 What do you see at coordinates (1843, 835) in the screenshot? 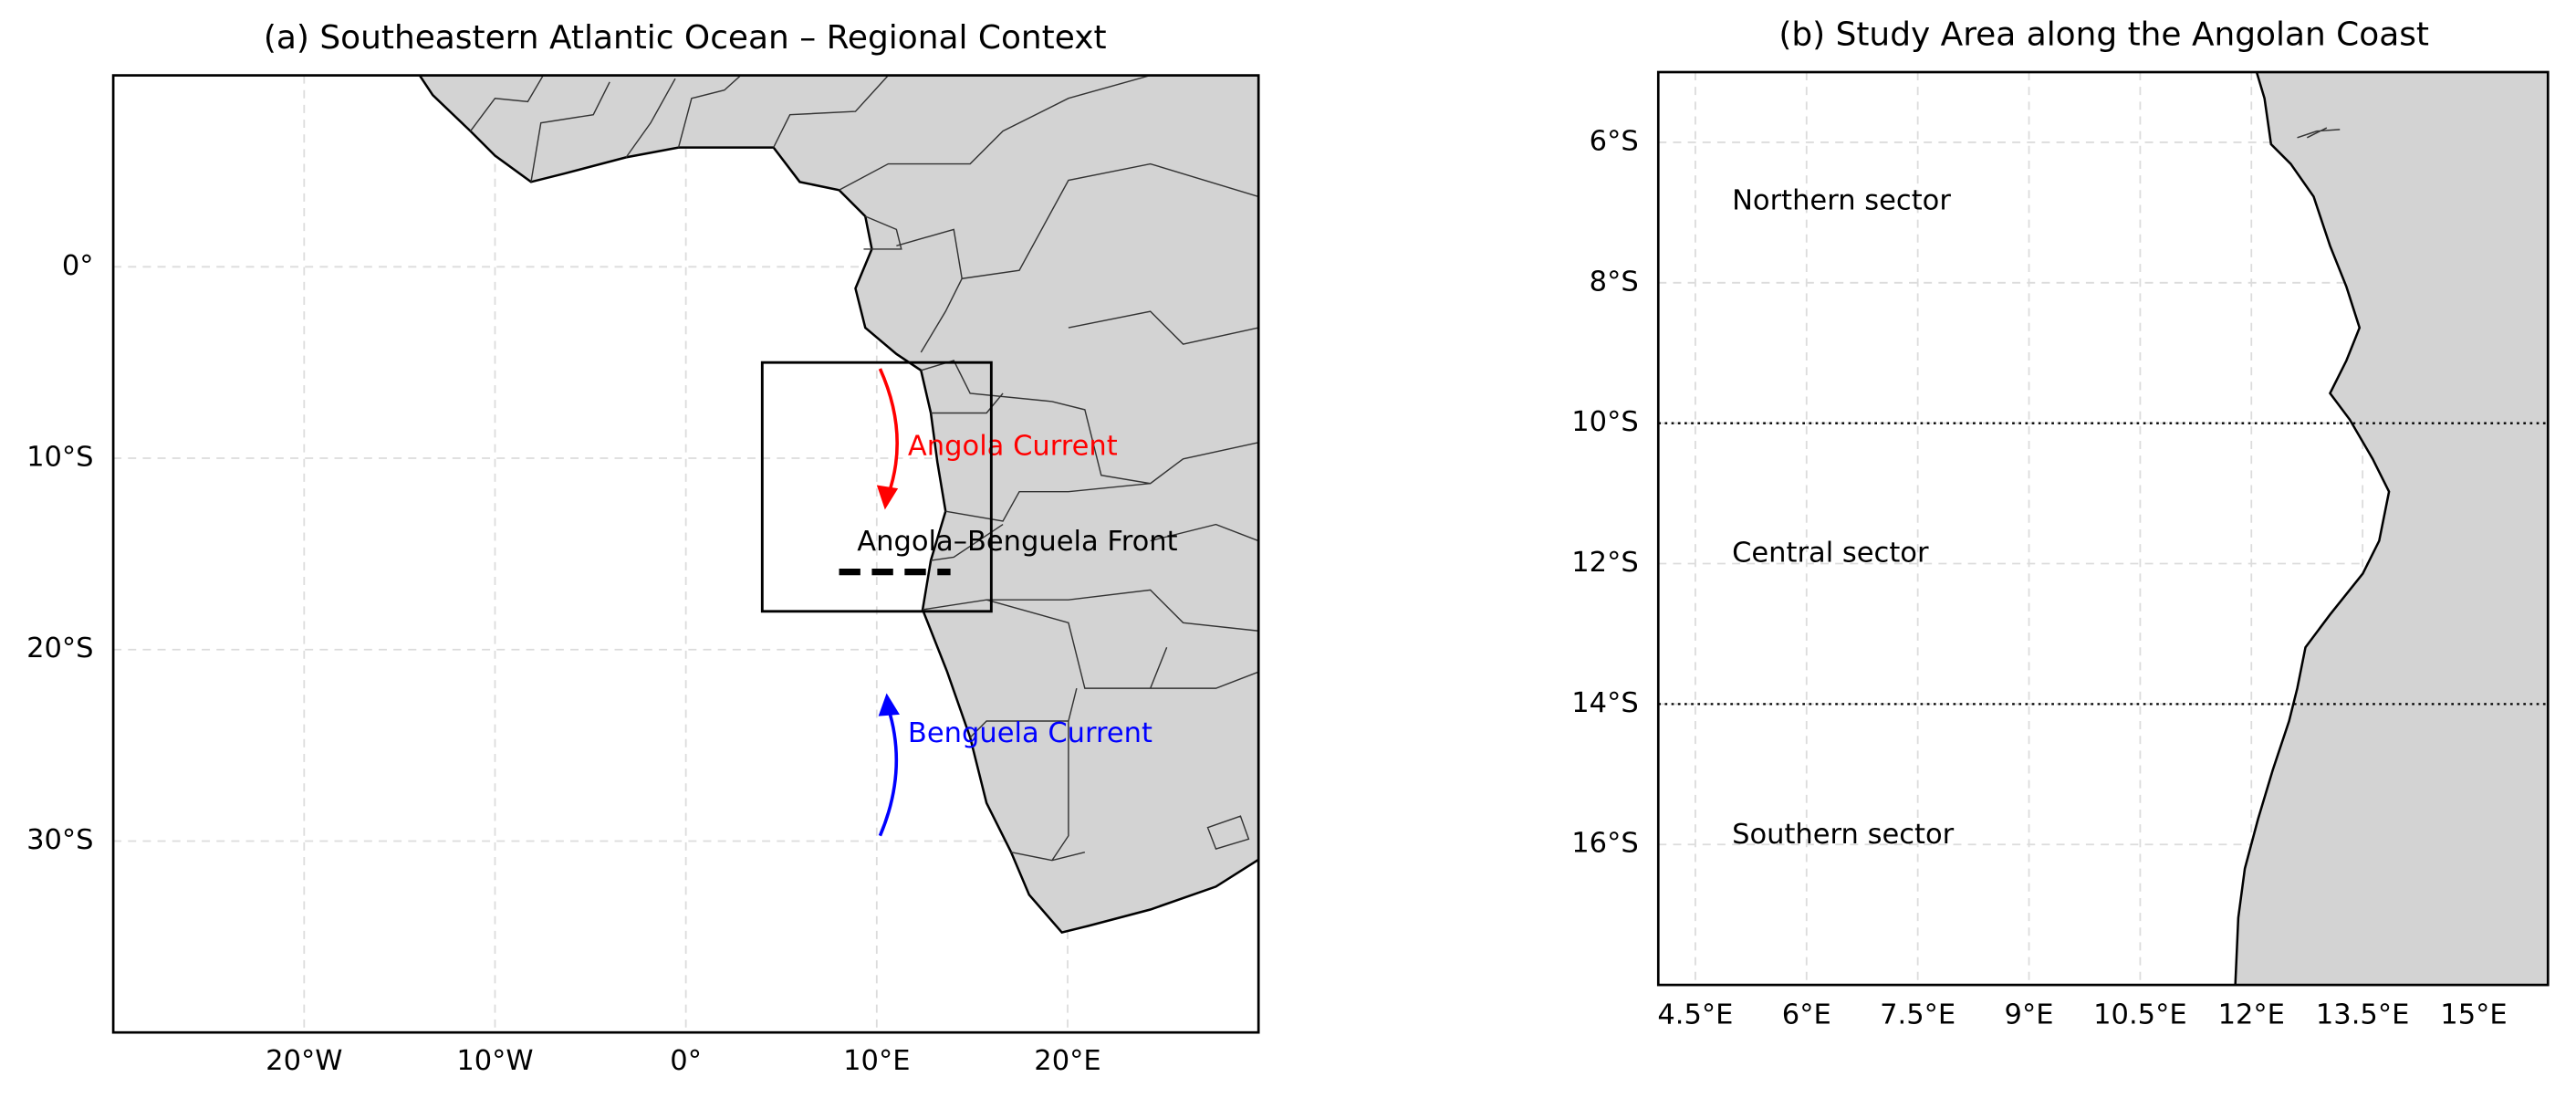
I see `sector-label: Southern sector` at bounding box center [1843, 835].